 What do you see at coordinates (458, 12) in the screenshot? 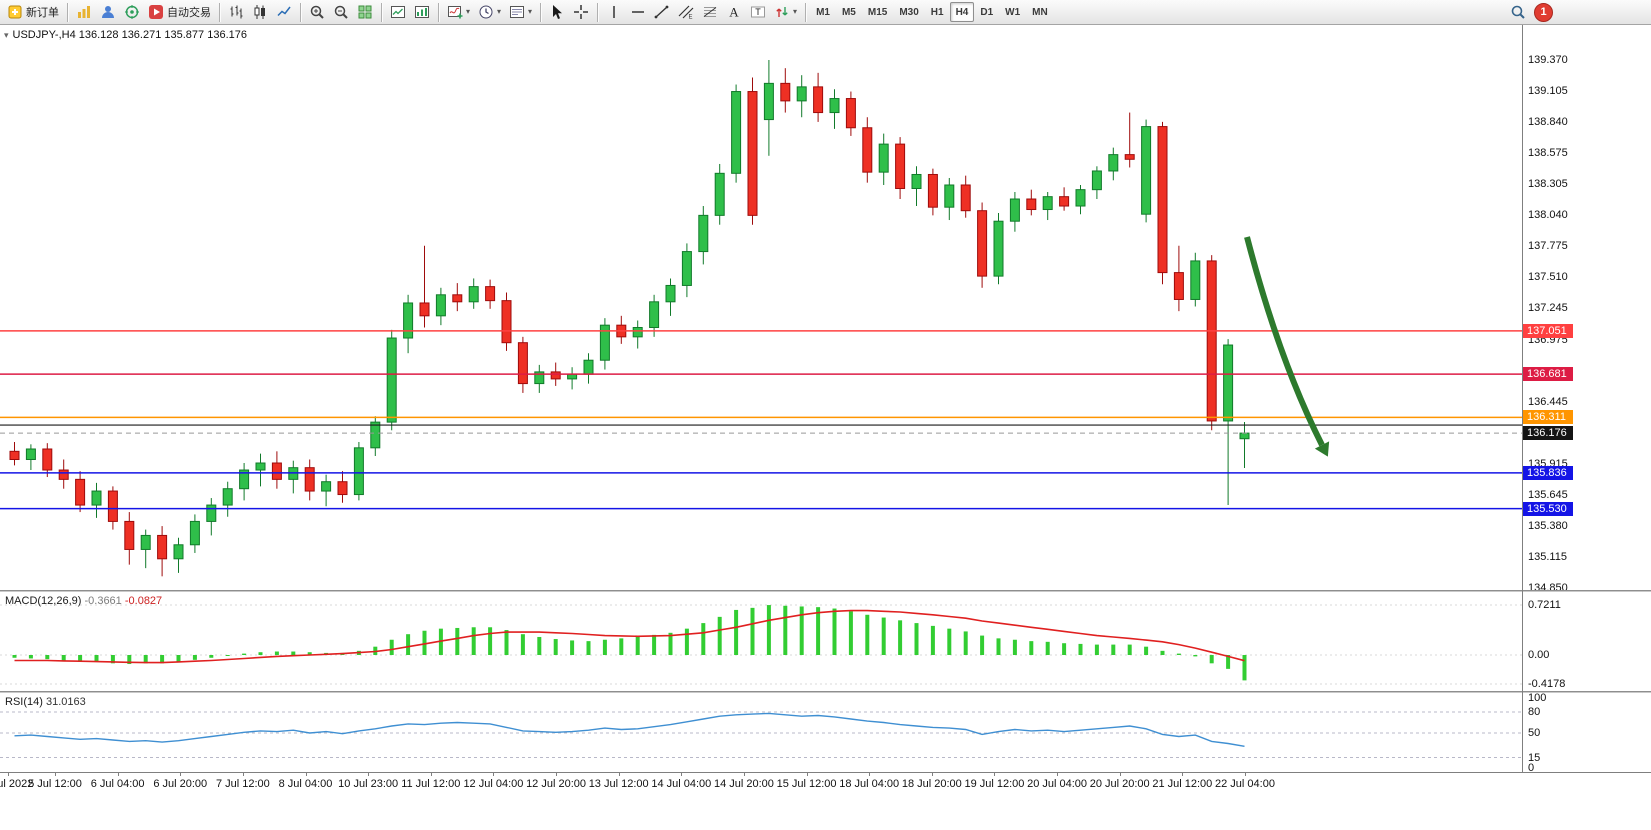
I see `indicators-button: ▾` at bounding box center [458, 12].